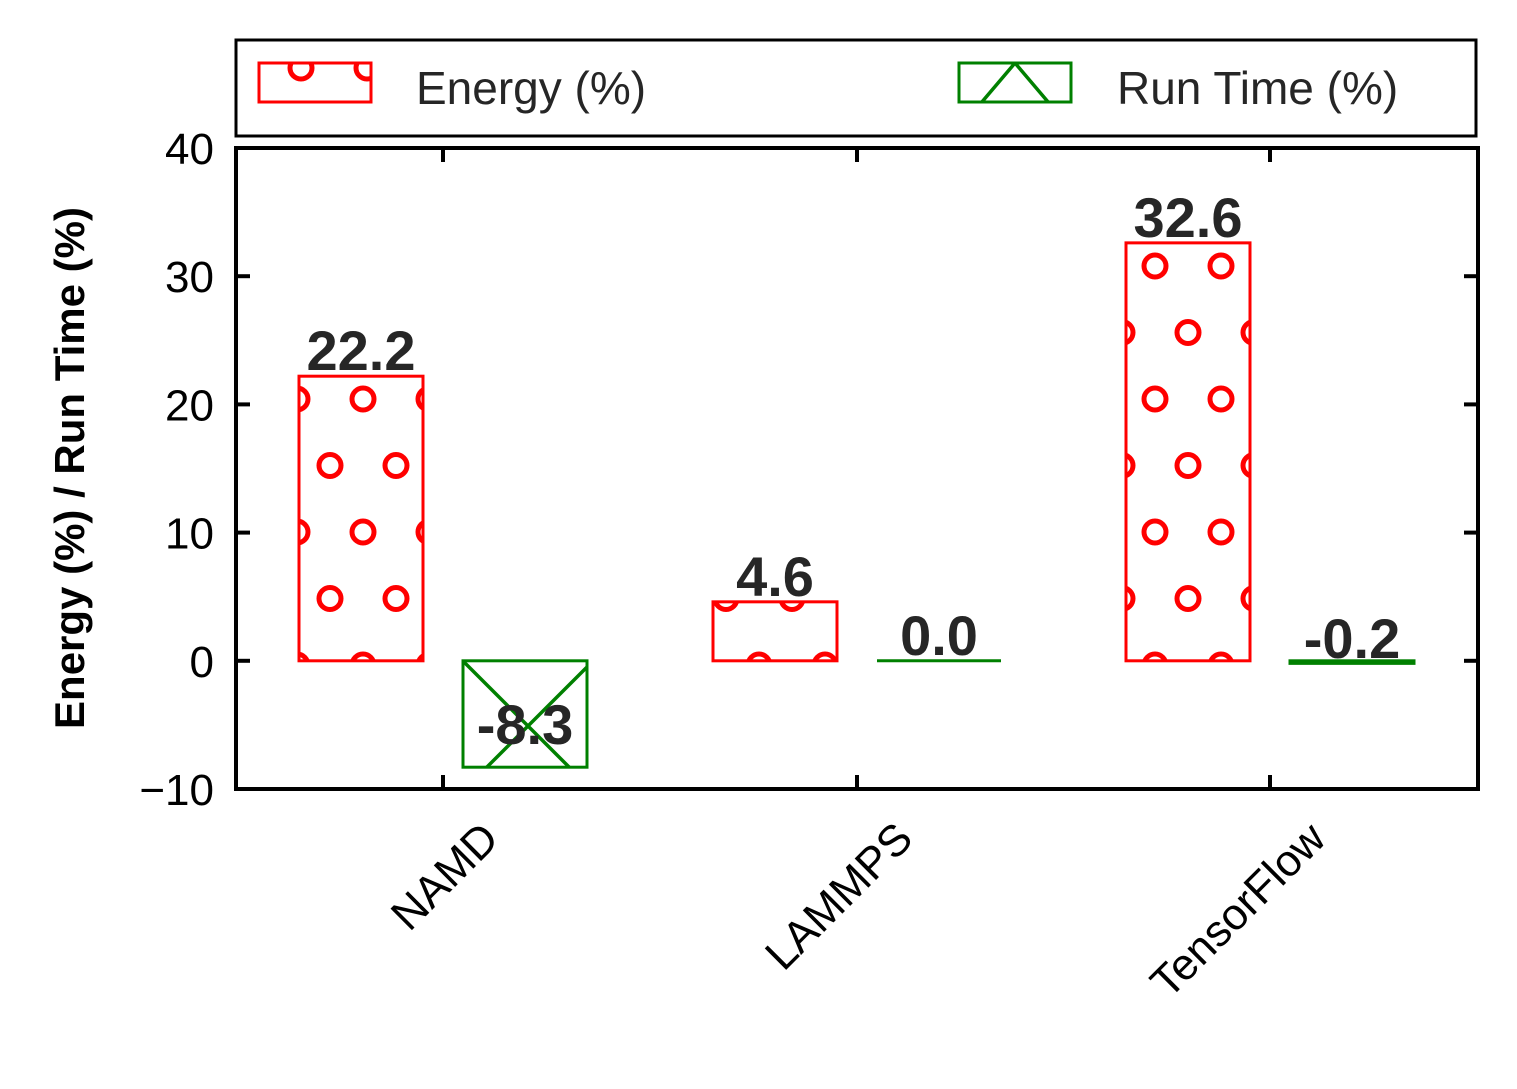  I want to click on legend-run-time-label: Run Time (%), so click(1257, 88).